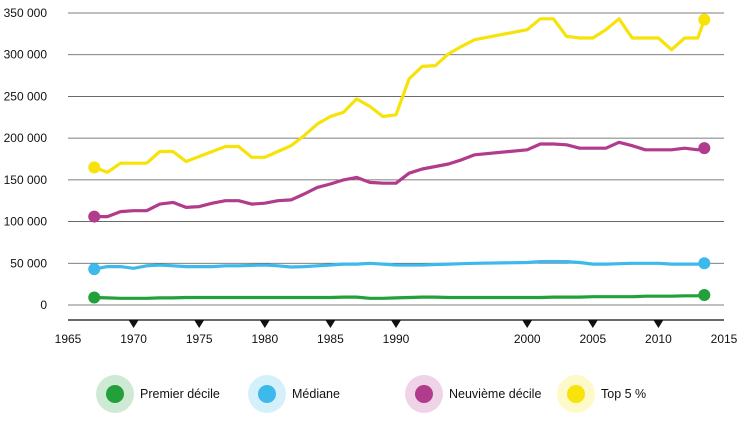  I want to click on y-tick-label: 350 000, so click(26, 13).